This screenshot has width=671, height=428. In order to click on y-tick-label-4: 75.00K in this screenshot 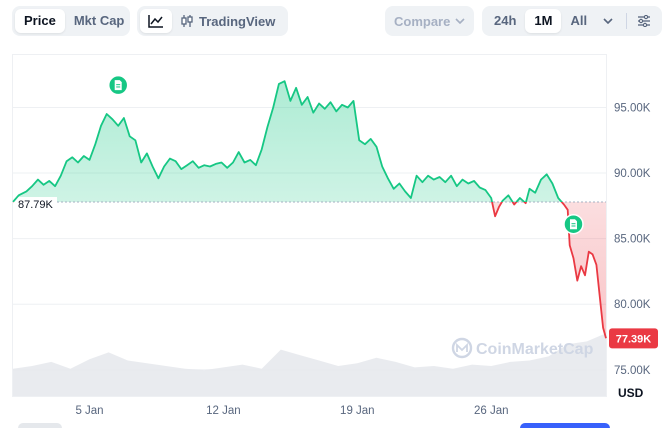, I will do `click(632, 371)`.